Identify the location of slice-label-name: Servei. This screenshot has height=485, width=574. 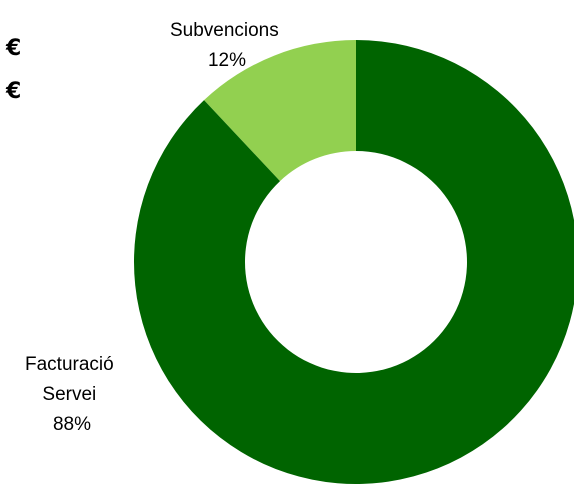
(69, 394).